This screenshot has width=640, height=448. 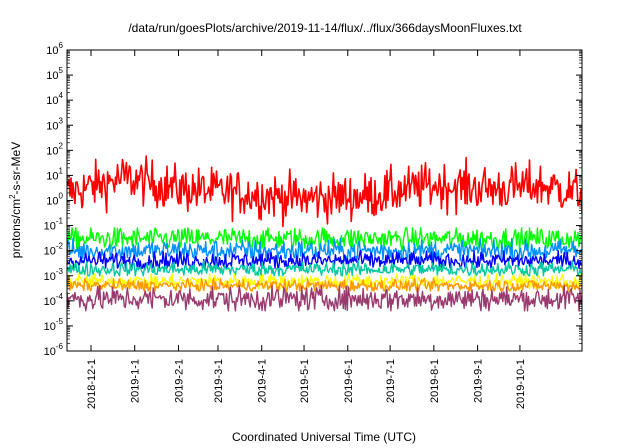 I want to click on y-tick-label-exp: -1, so click(x=60, y=221).